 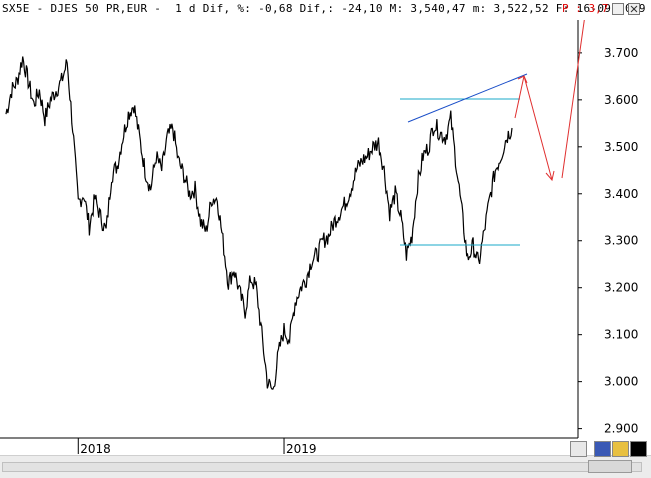 I want to click on arrowhead-up, so click(x=522, y=79).